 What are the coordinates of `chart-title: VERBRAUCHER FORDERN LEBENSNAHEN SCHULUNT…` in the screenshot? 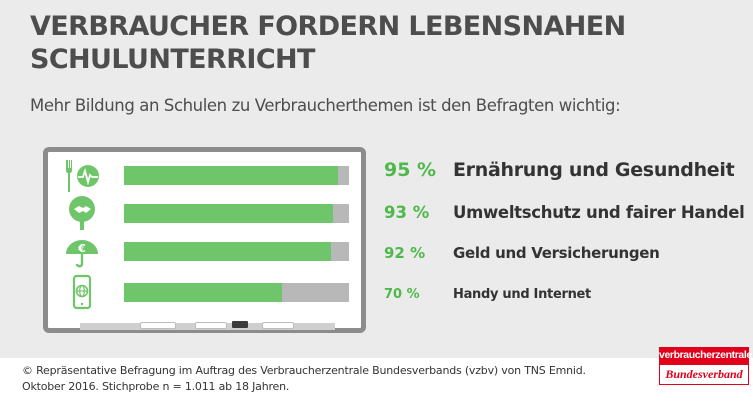 It's located at (328, 43).